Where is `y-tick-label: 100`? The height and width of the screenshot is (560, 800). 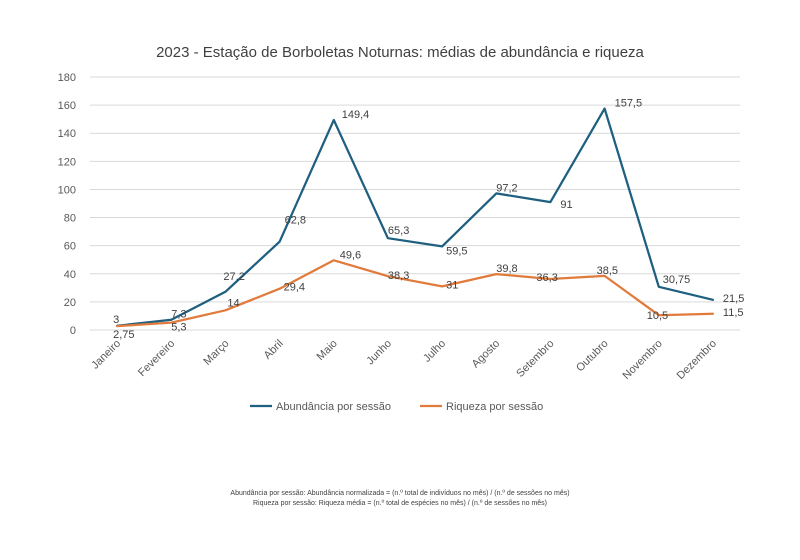 y-tick-label: 100 is located at coordinates (67, 190).